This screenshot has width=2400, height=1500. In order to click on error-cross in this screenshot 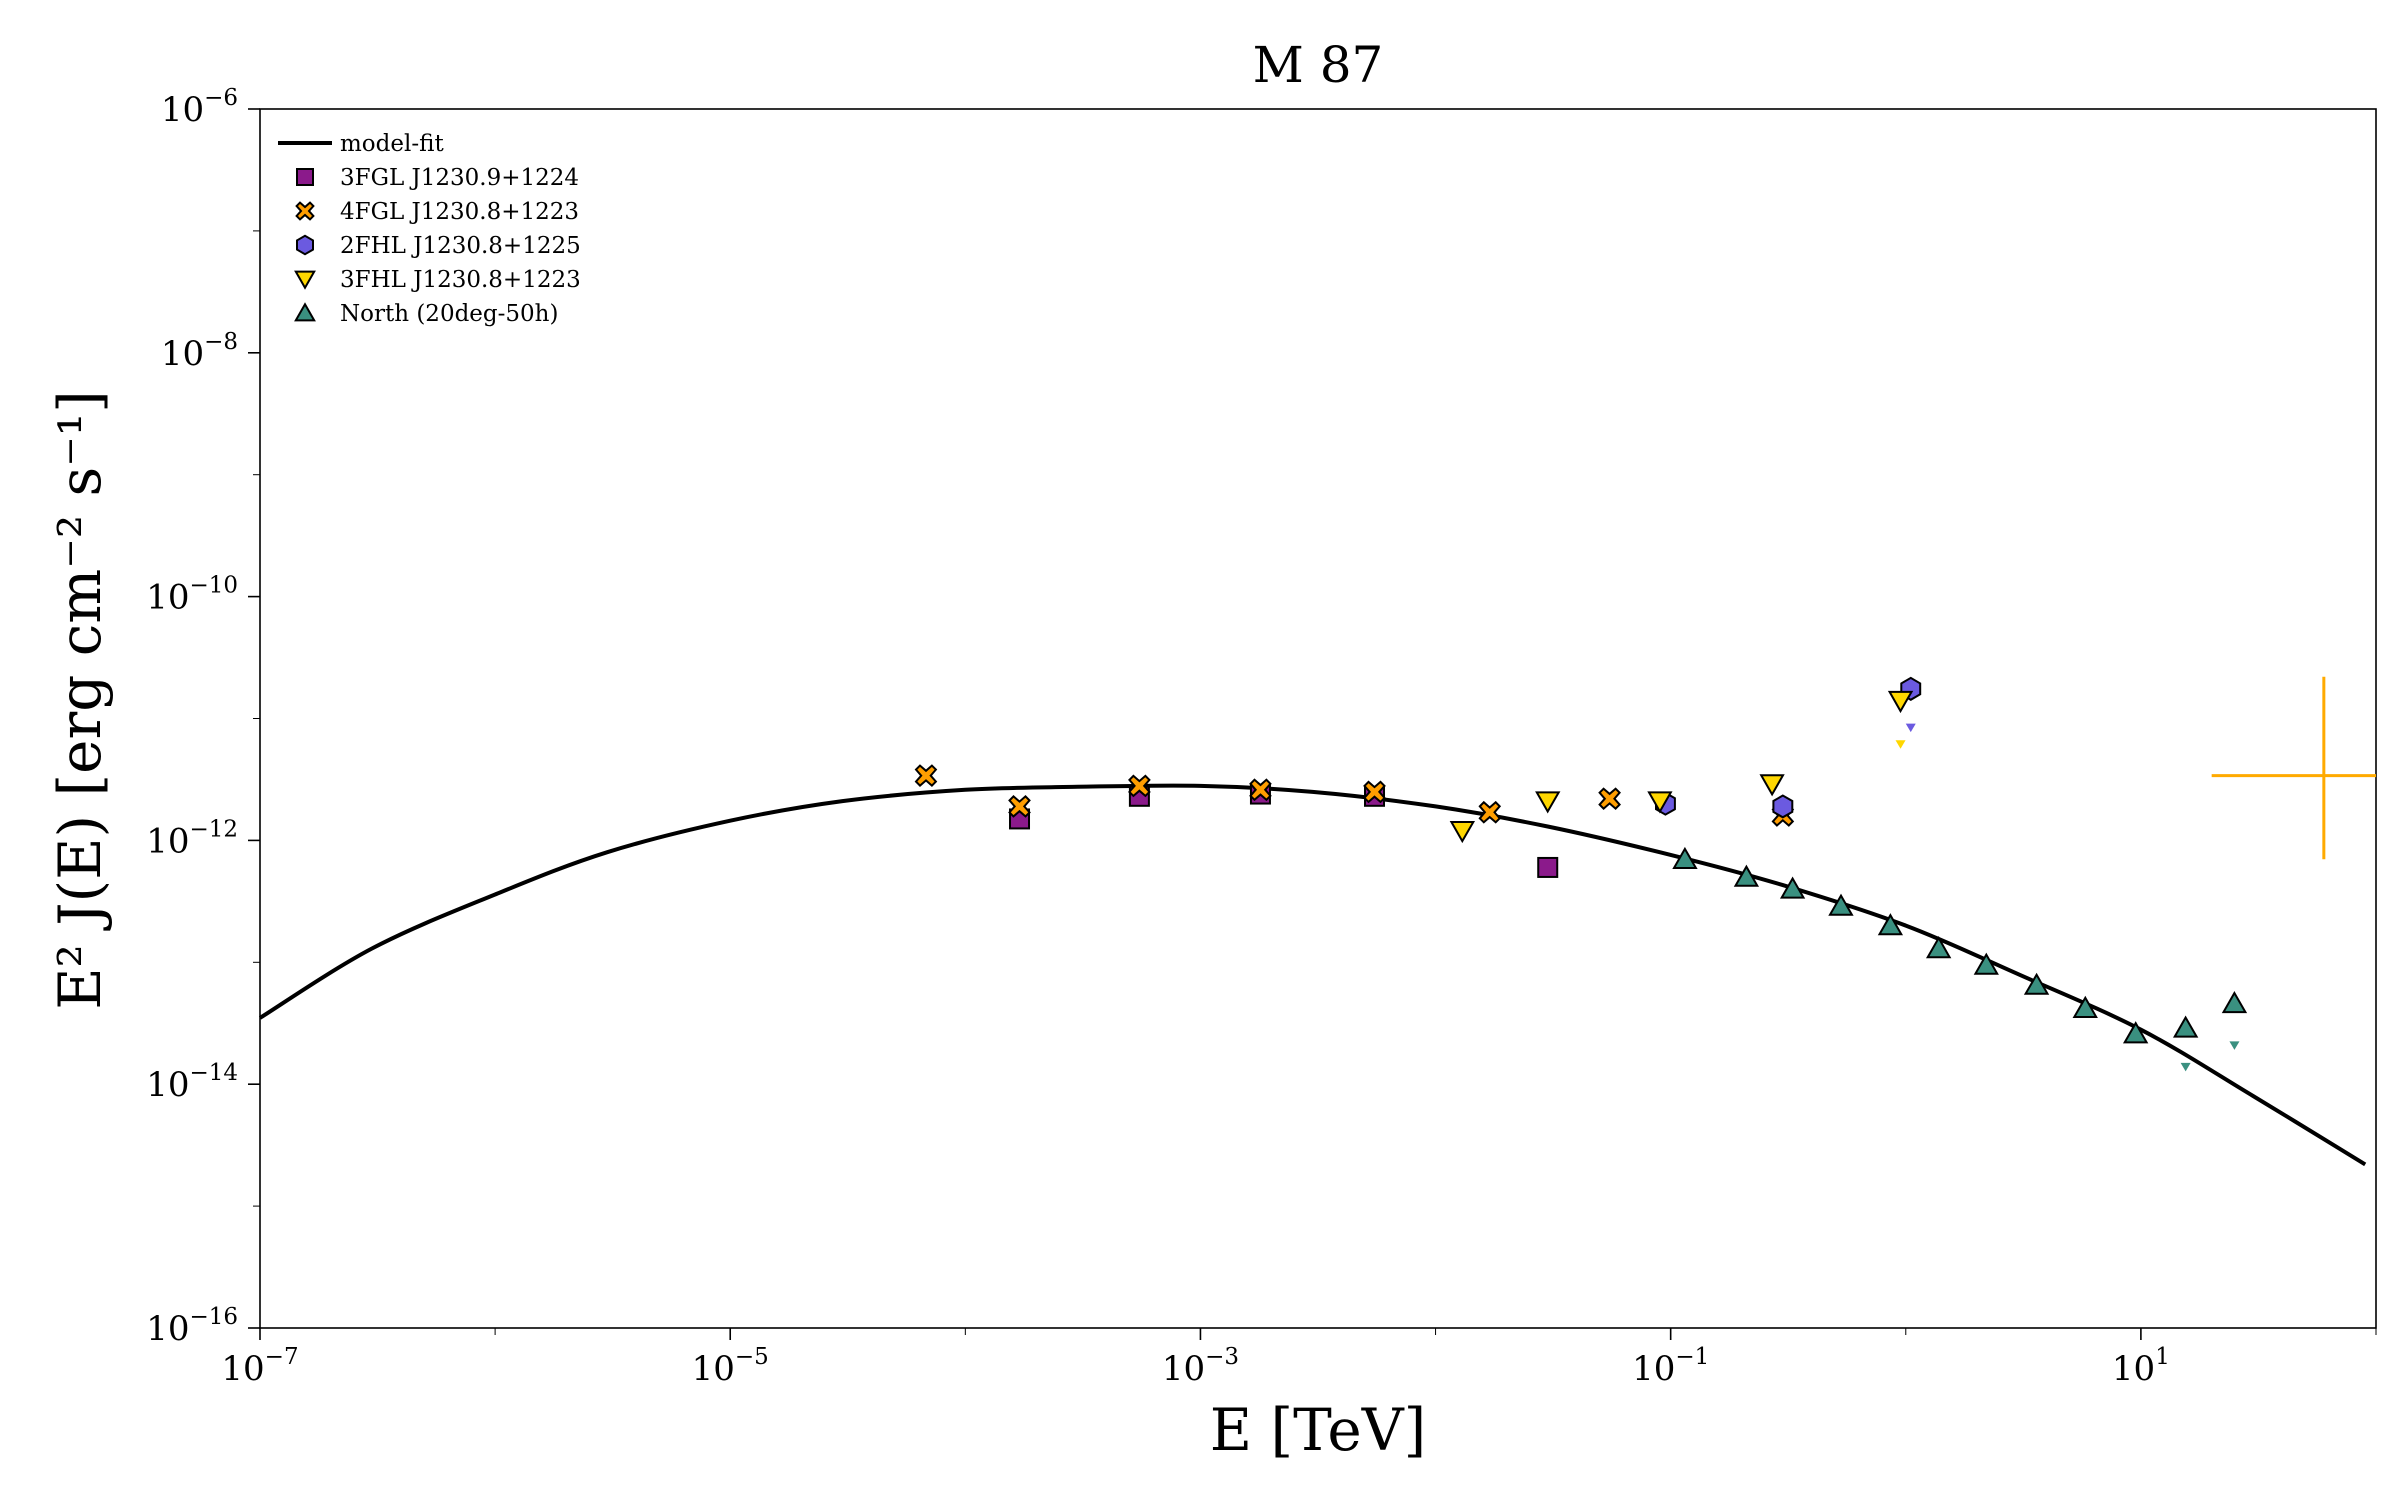, I will do `click(2293, 768)`.